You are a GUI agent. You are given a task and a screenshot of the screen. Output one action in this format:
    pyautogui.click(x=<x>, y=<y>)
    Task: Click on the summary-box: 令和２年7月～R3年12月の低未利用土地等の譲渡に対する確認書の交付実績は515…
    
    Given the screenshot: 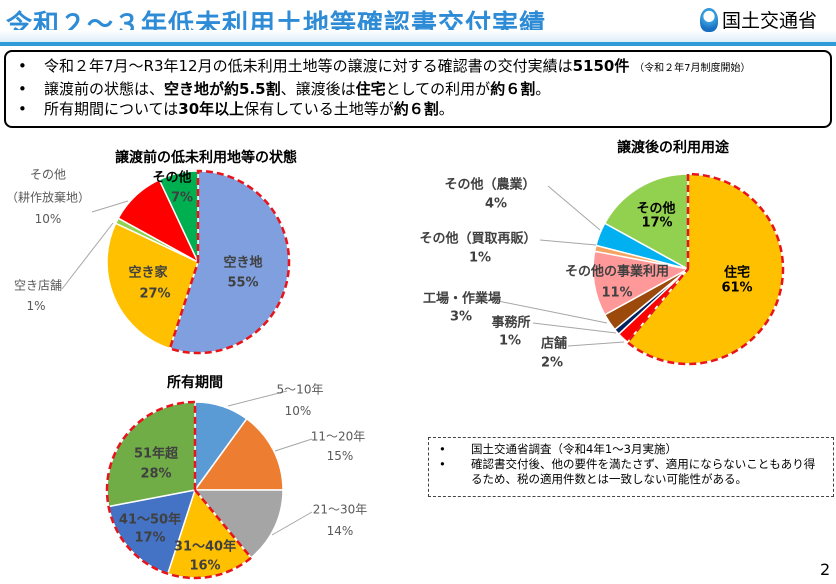 What is the action you would take?
    pyautogui.click(x=418, y=89)
    